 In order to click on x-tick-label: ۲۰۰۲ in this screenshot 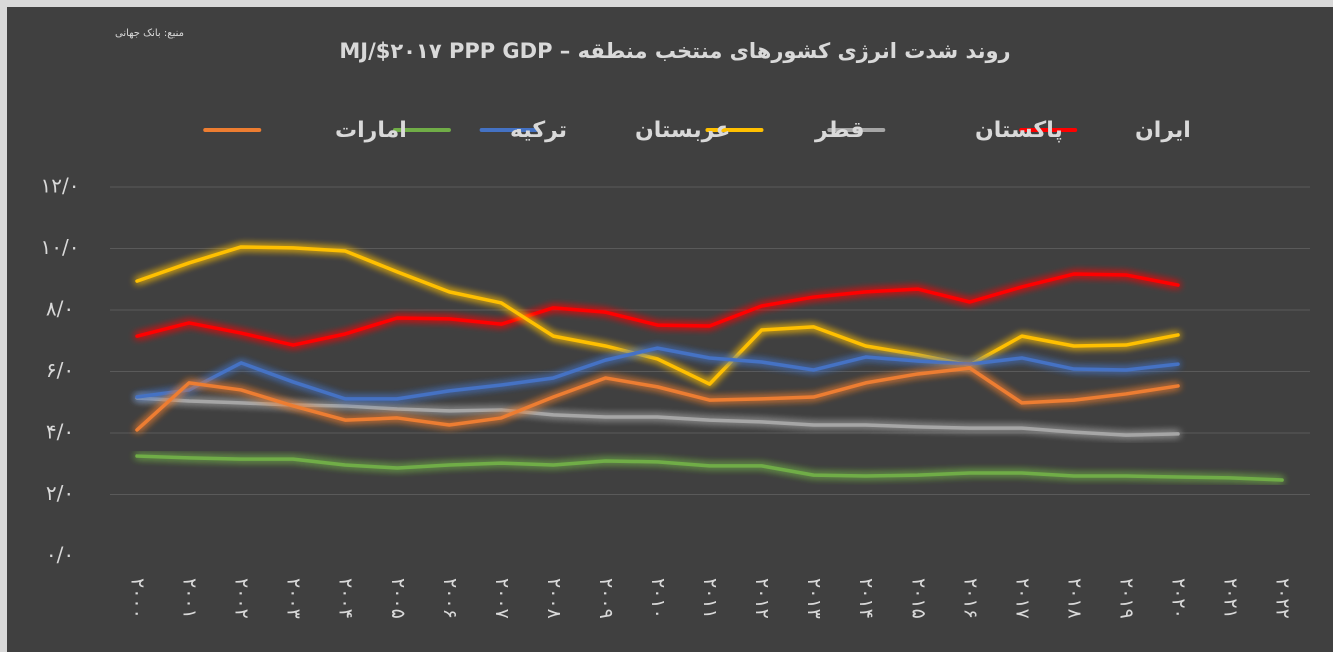, I will do `click(242, 598)`.